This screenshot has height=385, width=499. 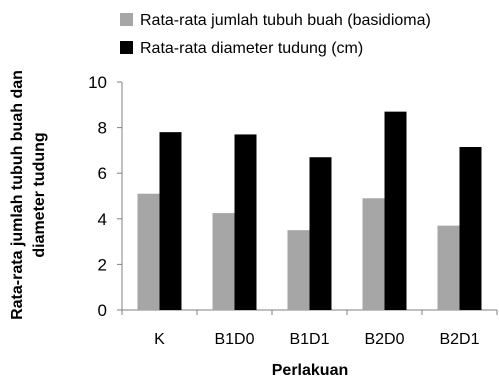 I want to click on y-tick-label: 2, so click(x=102, y=264).